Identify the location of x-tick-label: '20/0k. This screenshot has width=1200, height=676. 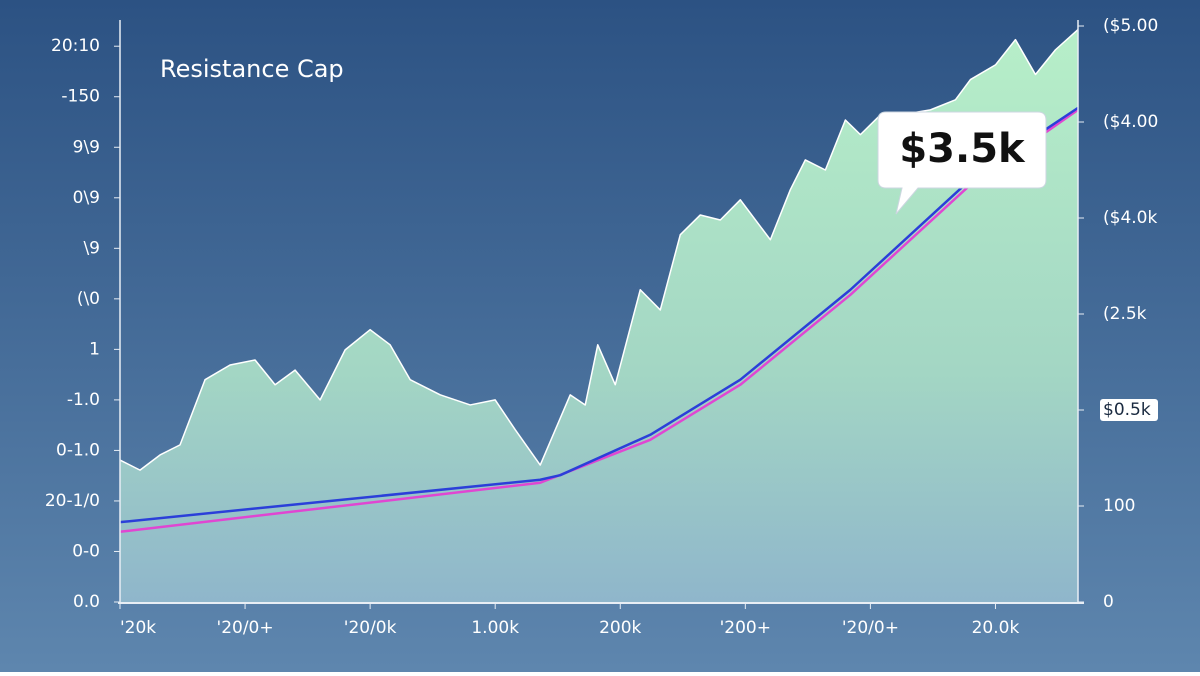
(370, 628).